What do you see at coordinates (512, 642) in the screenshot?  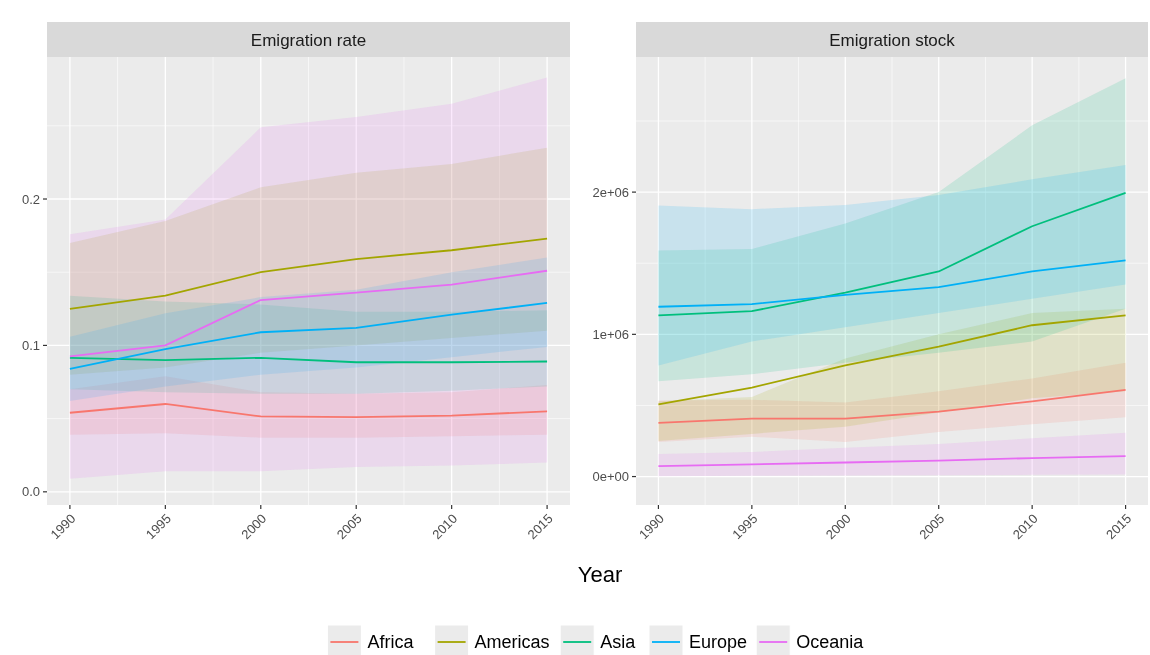 I see `legend-label: Americas` at bounding box center [512, 642].